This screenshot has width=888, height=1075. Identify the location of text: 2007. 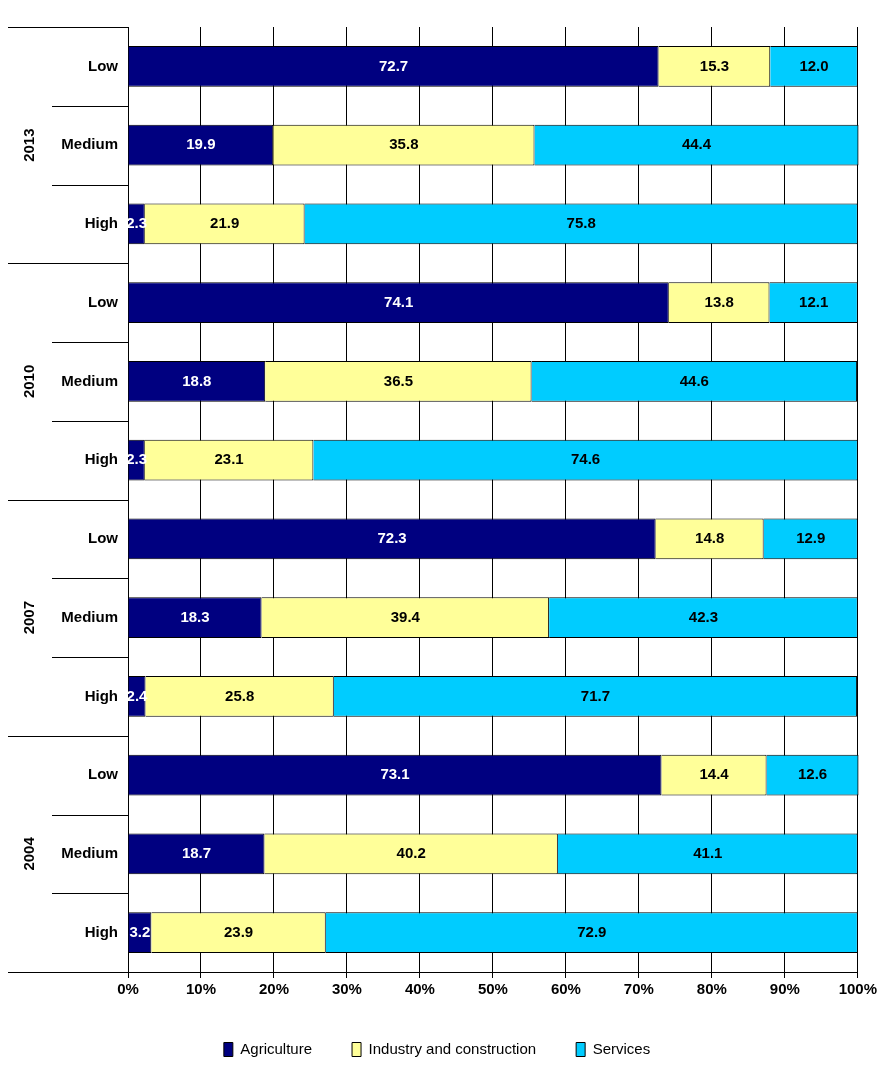
(29, 617).